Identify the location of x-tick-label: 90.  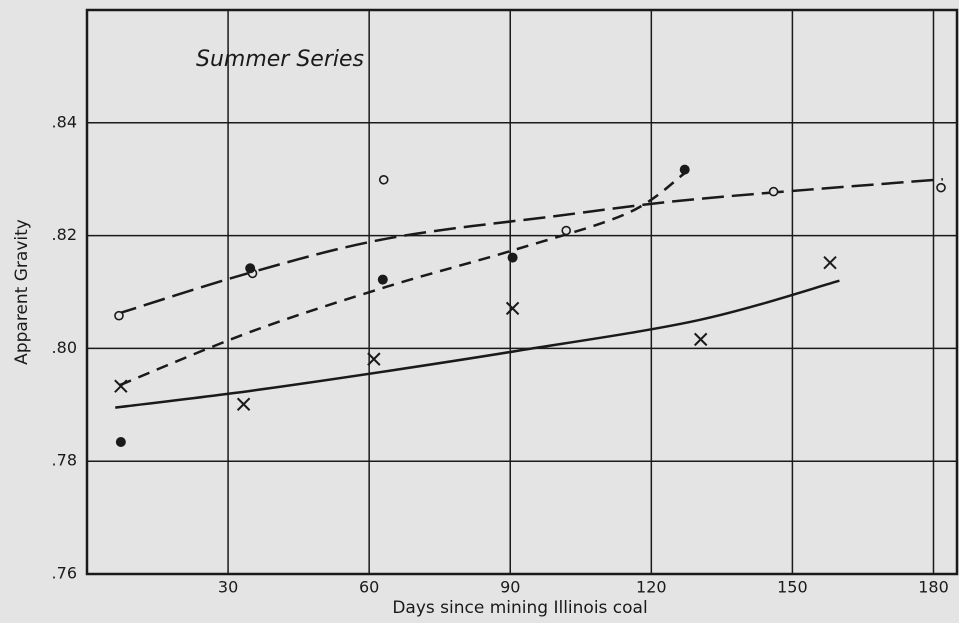
(510, 587).